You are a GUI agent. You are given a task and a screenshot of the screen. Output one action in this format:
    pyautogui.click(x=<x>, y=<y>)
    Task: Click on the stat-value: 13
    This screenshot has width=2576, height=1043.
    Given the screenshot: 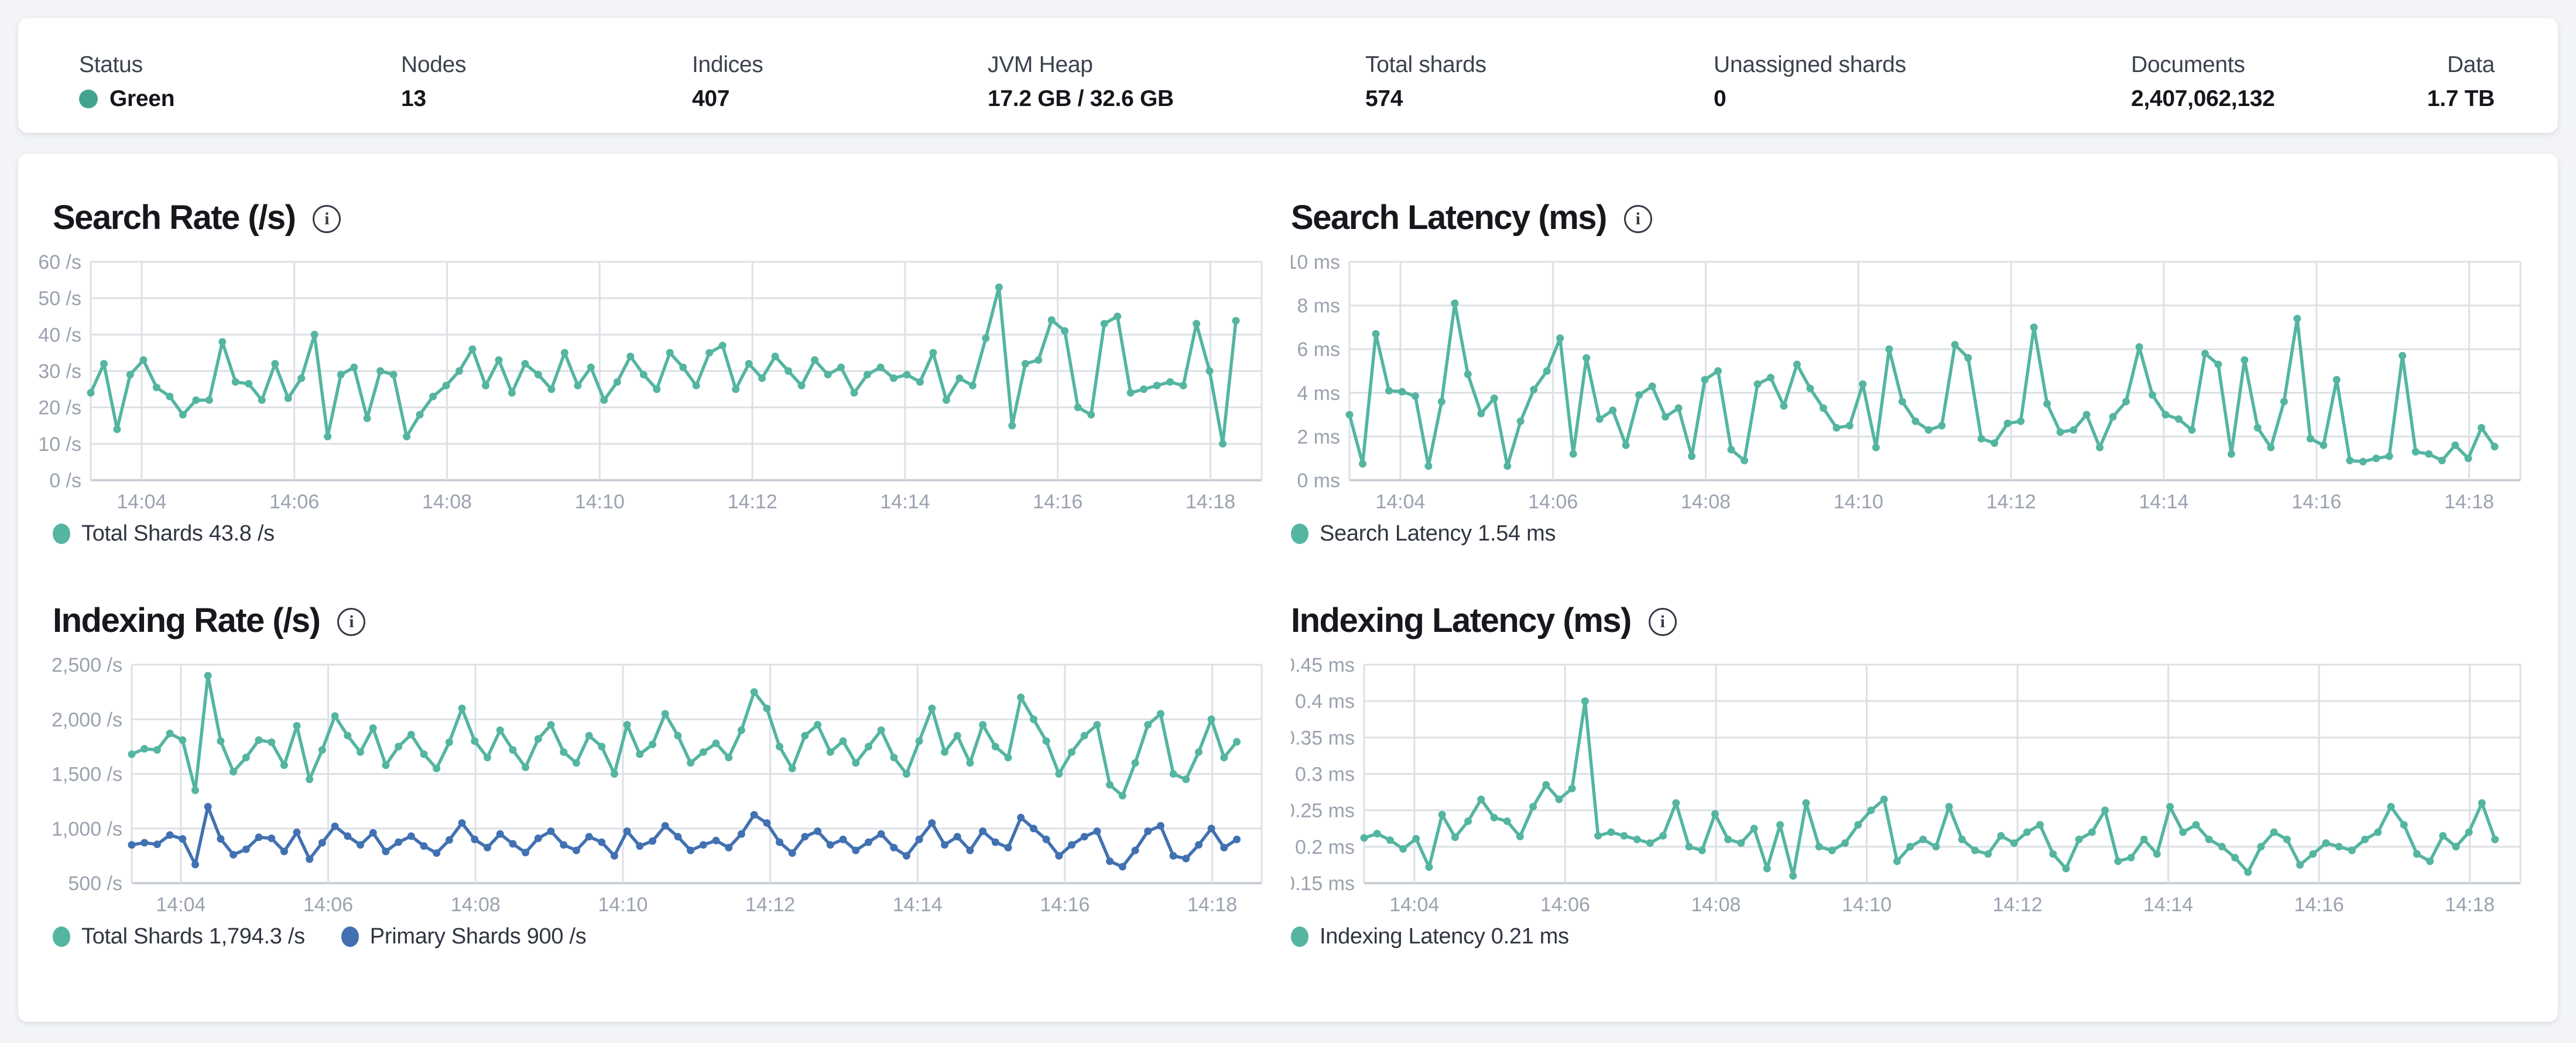 What is the action you would take?
    pyautogui.click(x=413, y=98)
    